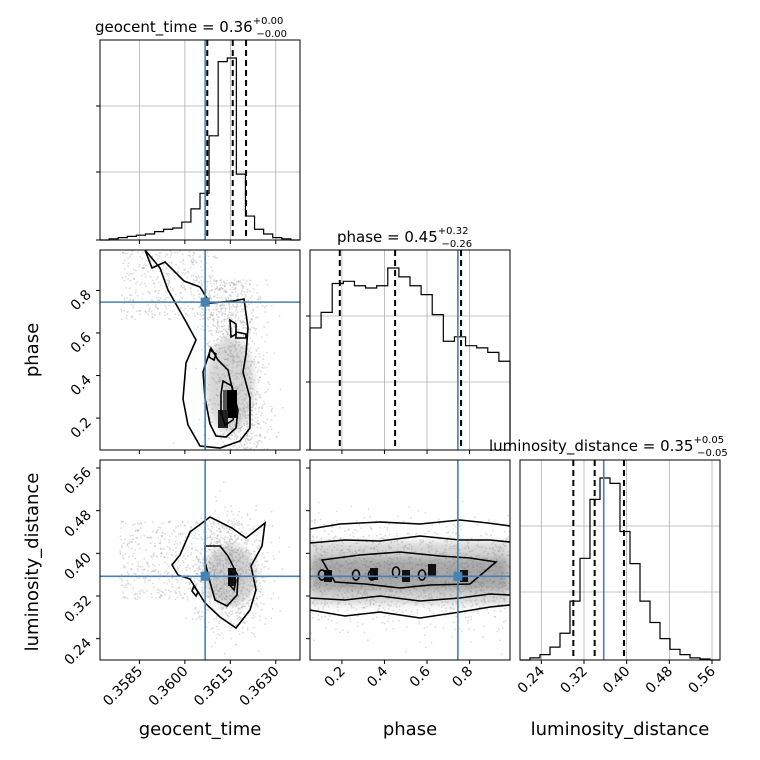 This screenshot has height=760, width=760. Describe the element at coordinates (200, 350) in the screenshot. I see `density-geocent-time-vs-phase` at that location.